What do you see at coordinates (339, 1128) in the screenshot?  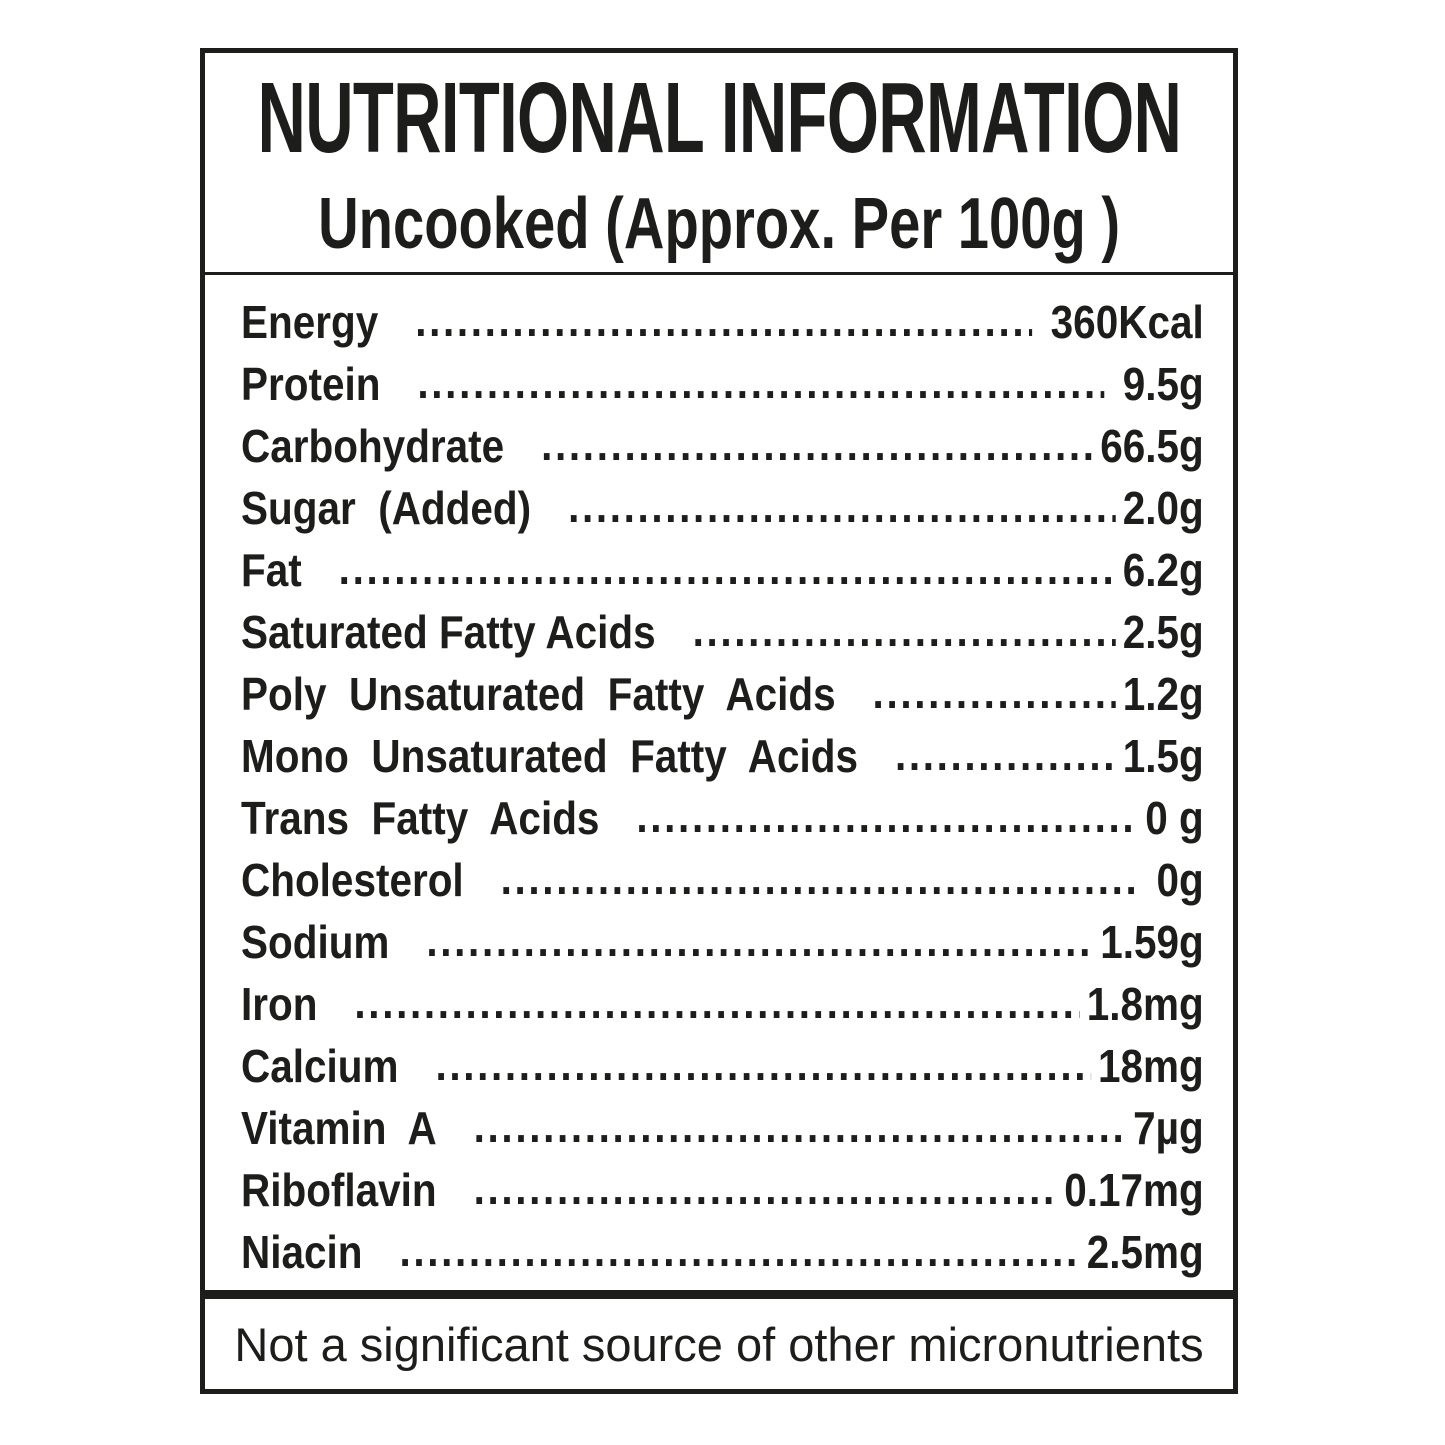 I see `nutrient-label: Vitamin A` at bounding box center [339, 1128].